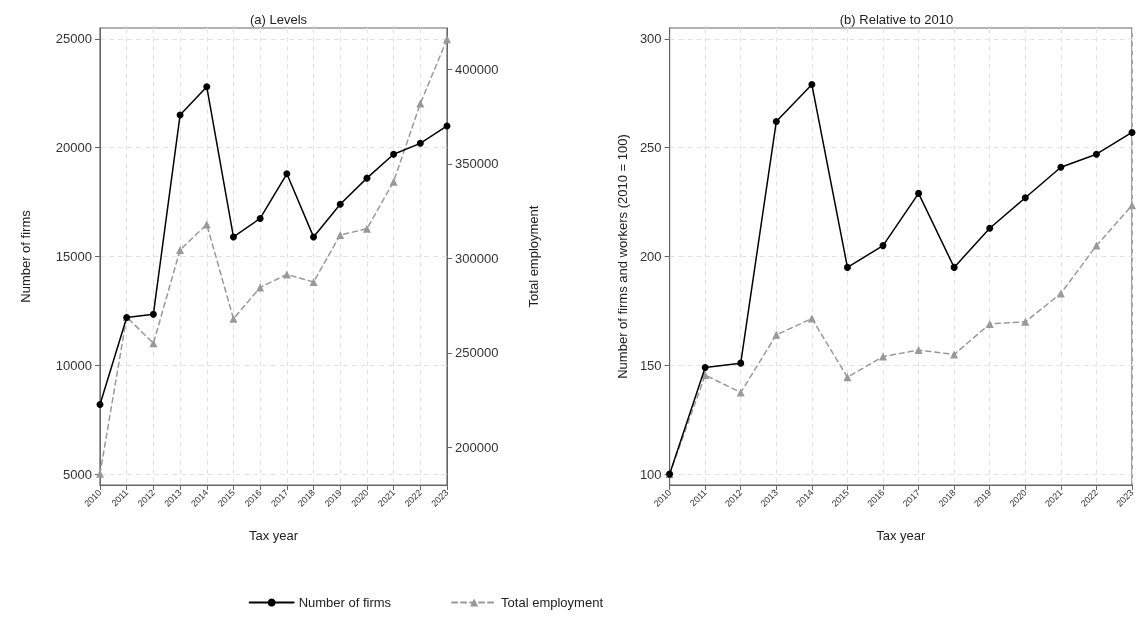 The height and width of the screenshot is (630, 1148). Describe the element at coordinates (477, 164) in the screenshot. I see `y2-tick-label: 350000` at that location.